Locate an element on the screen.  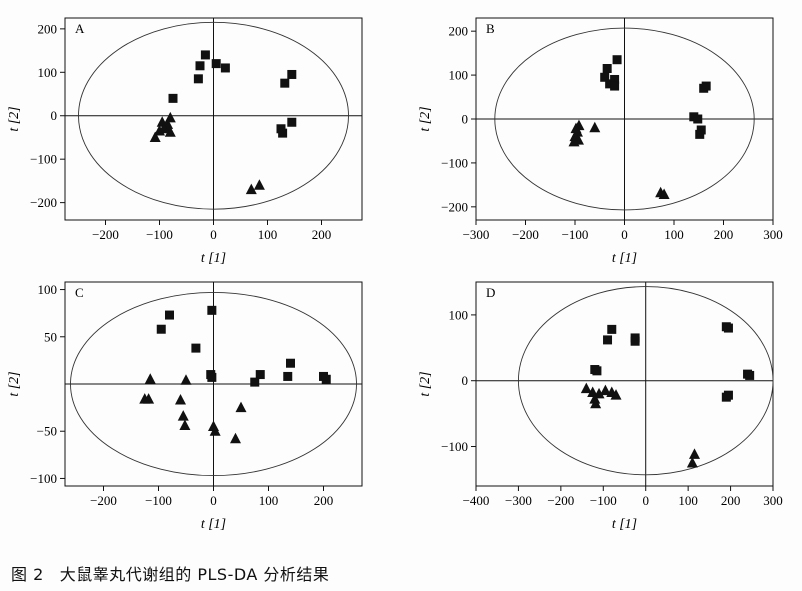
plot-frame is located at coordinates (624, 384).